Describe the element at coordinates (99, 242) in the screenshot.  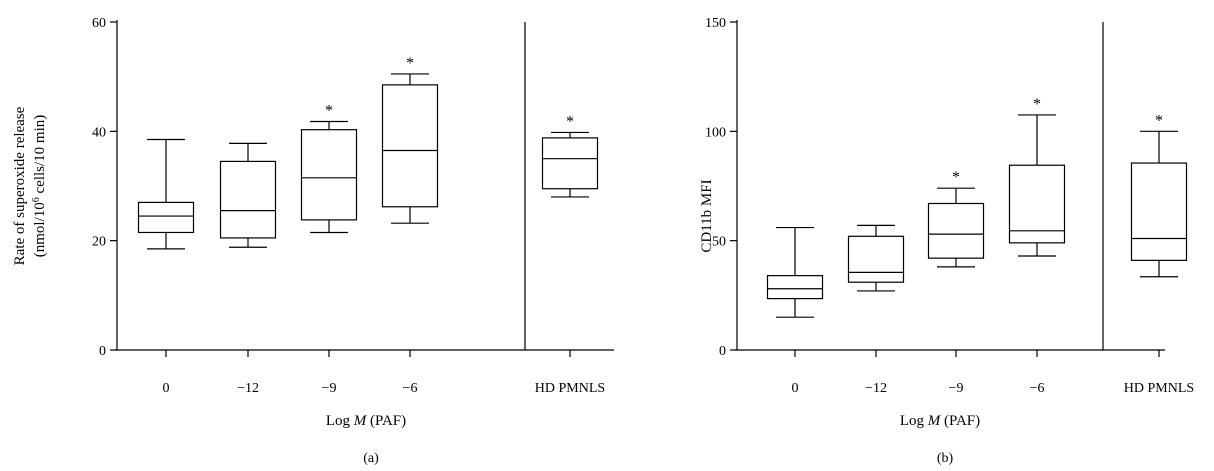
I see `y-tick-label: 20` at that location.